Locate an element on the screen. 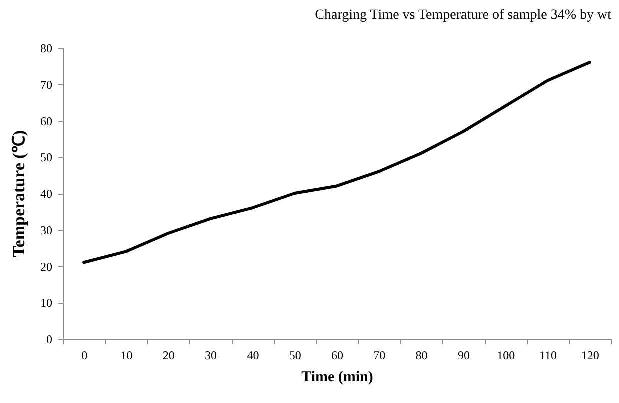 The width and height of the screenshot is (619, 403). x-tick-label: 20 is located at coordinates (168, 355).